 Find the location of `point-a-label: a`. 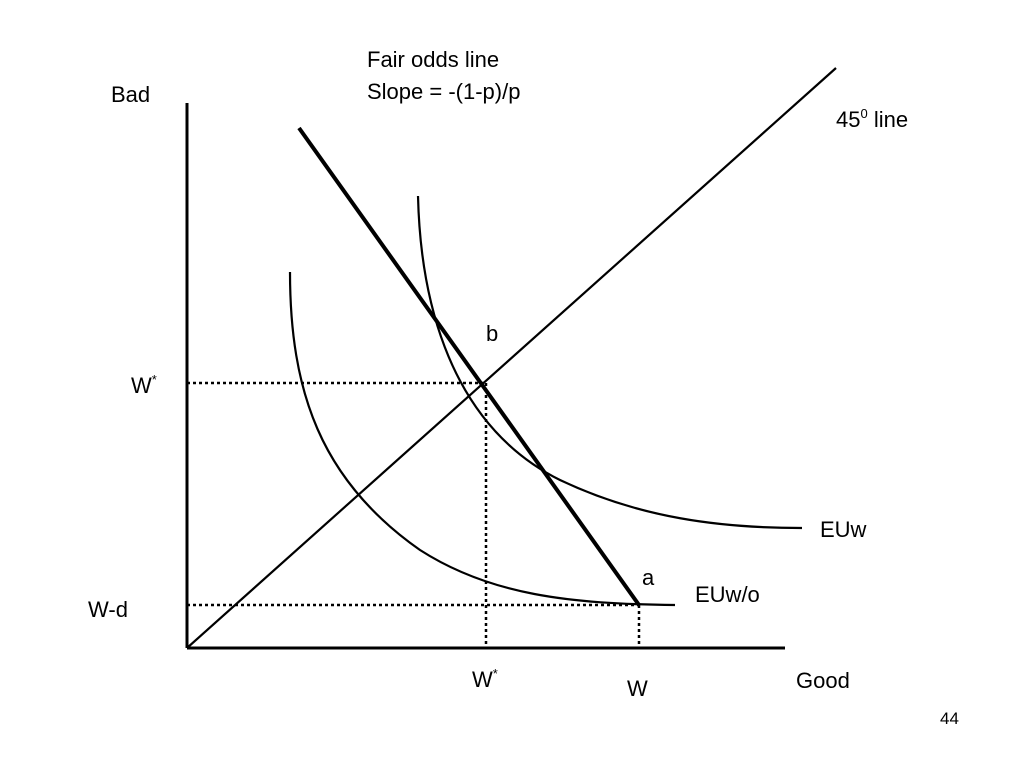

point-a-label: a is located at coordinates (648, 577).